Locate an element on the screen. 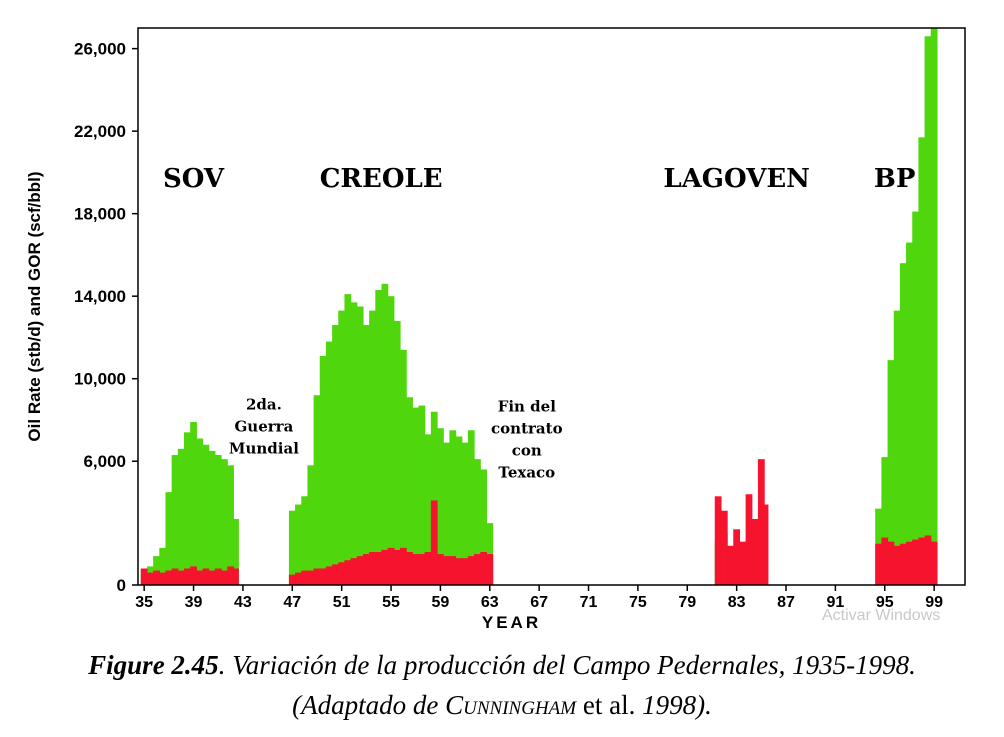 The width and height of the screenshot is (1004, 737). y-axis-title: Oil Rate (stb/d) and GOR (scf/bbl) is located at coordinates (34, 306).